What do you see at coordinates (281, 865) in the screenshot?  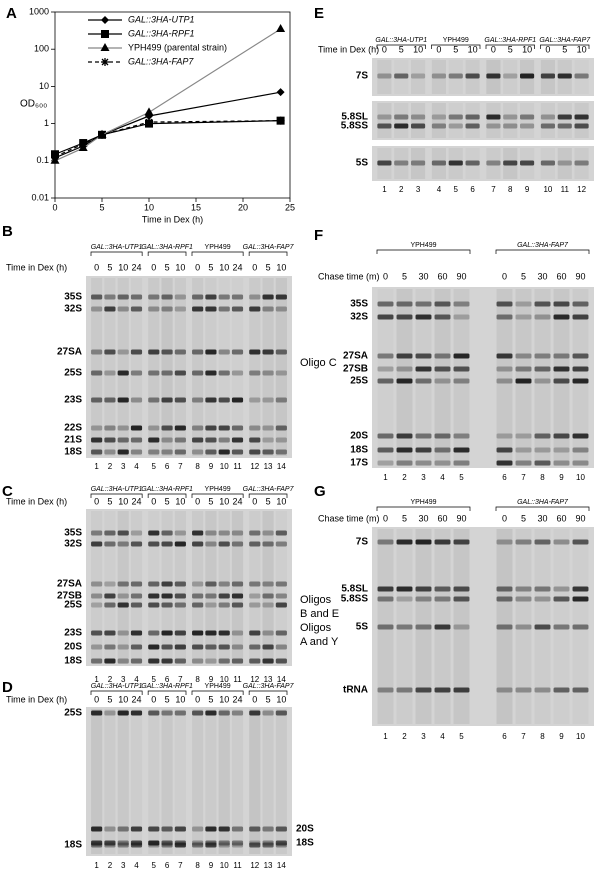 I see `lane-number: 14` at bounding box center [281, 865].